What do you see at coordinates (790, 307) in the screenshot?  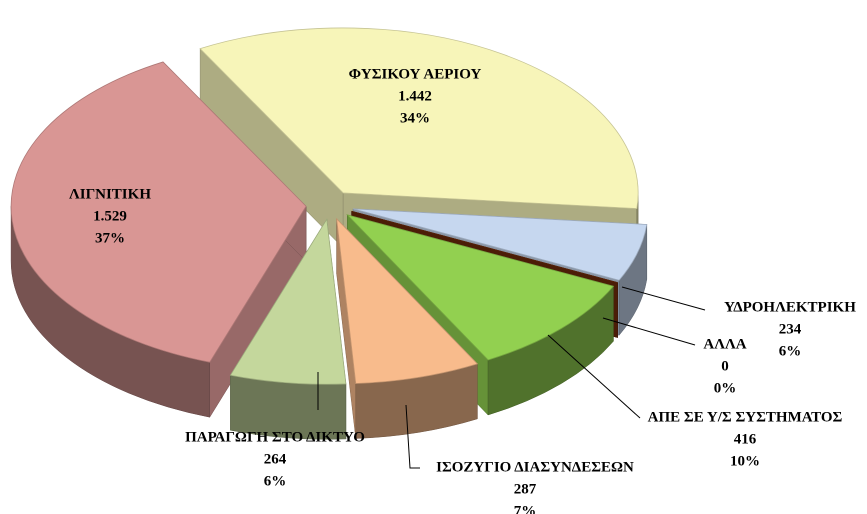 I see `category-label: ΥΔΡΟΗΛΕΚΤΡΙΚΗ` at bounding box center [790, 307].